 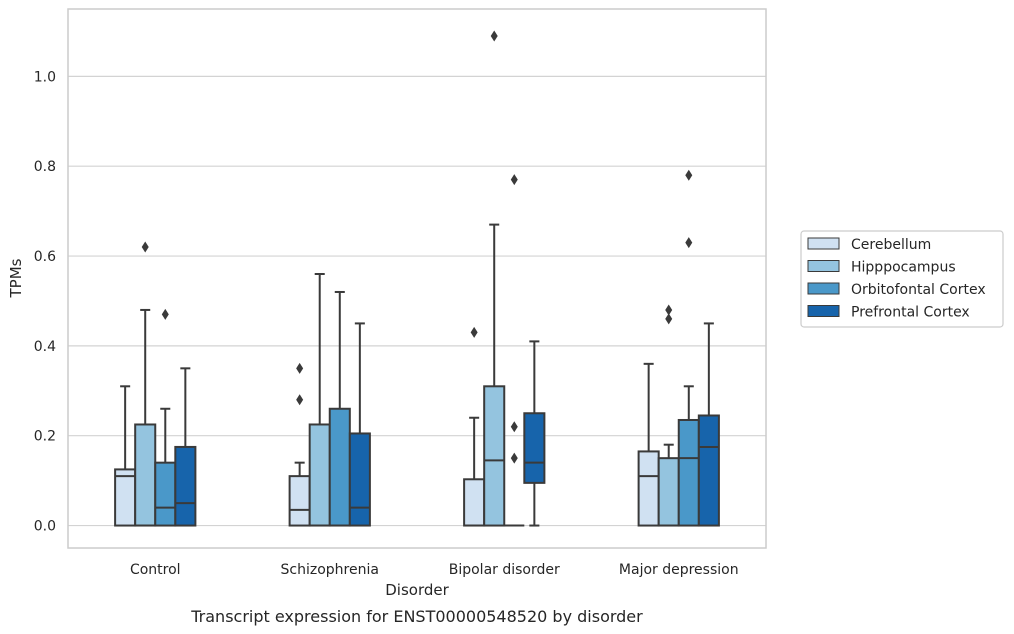 What do you see at coordinates (45, 437) in the screenshot?
I see `y-tick-label: 0.2` at bounding box center [45, 437].